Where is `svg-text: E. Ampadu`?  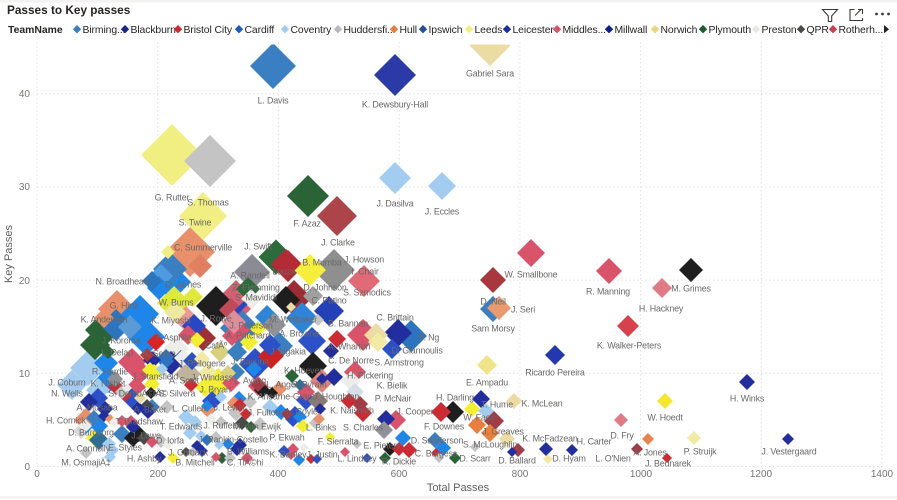 svg-text: E. Ampadu is located at coordinates (487, 383).